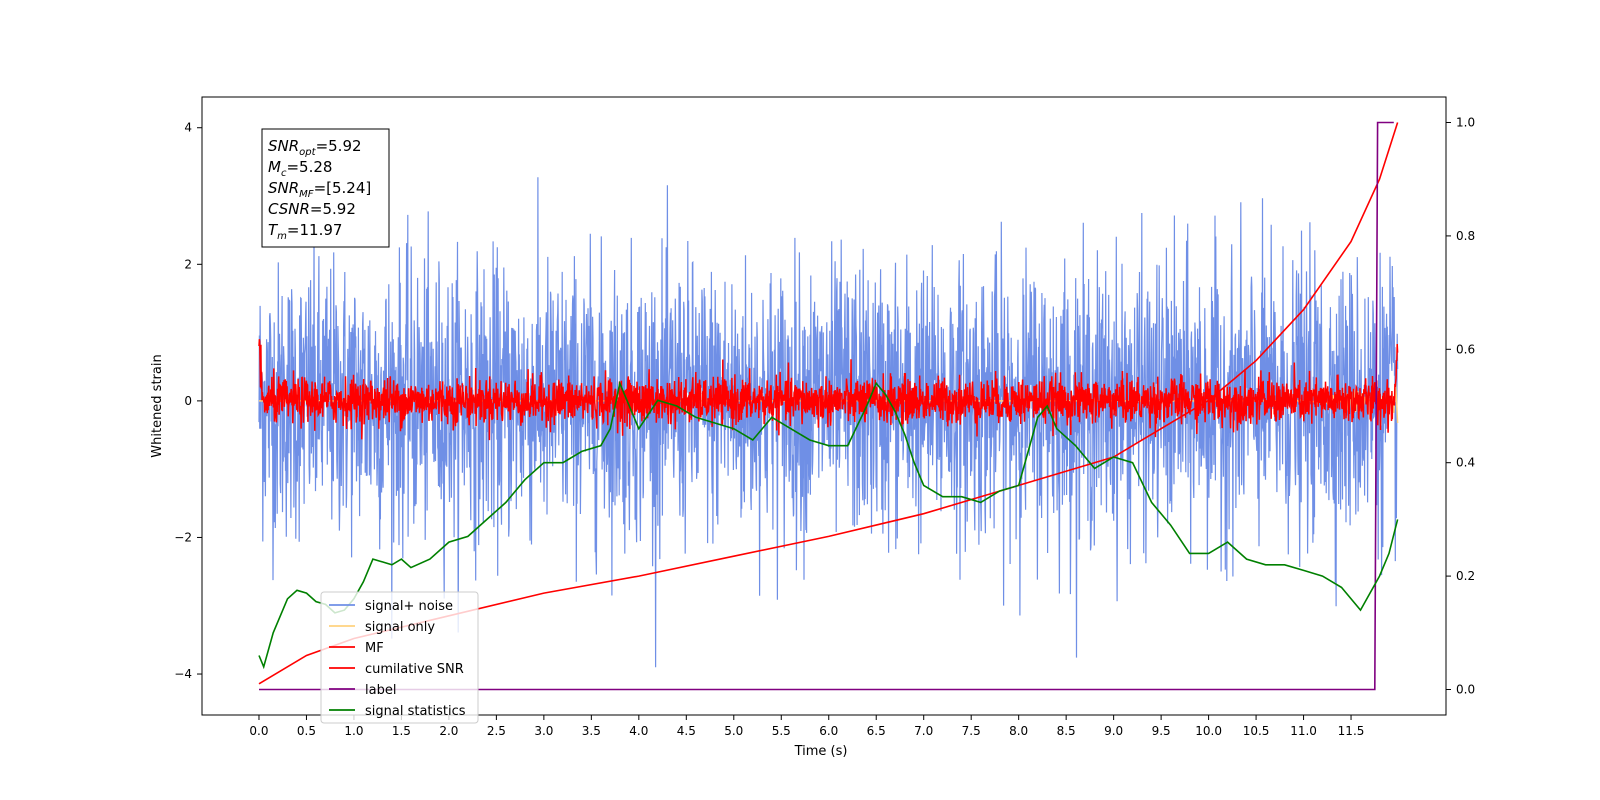 This screenshot has width=1600, height=800. What do you see at coordinates (971, 731) in the screenshot?
I see `x-tick-label: 7.5` at bounding box center [971, 731].